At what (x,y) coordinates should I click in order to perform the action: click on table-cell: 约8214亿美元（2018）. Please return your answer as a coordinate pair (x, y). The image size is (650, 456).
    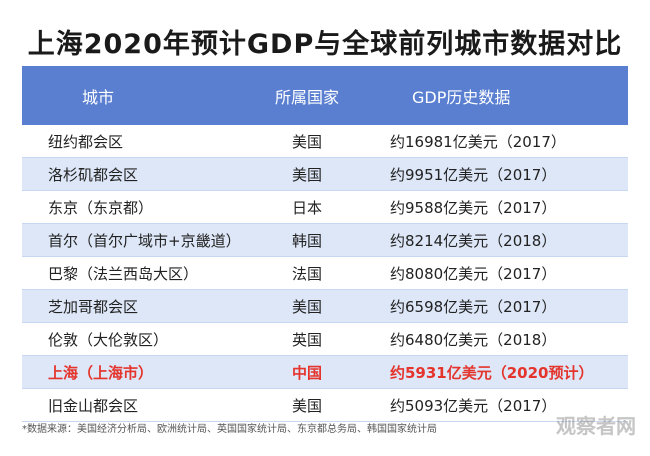
    Looking at the image, I should click on (473, 240).